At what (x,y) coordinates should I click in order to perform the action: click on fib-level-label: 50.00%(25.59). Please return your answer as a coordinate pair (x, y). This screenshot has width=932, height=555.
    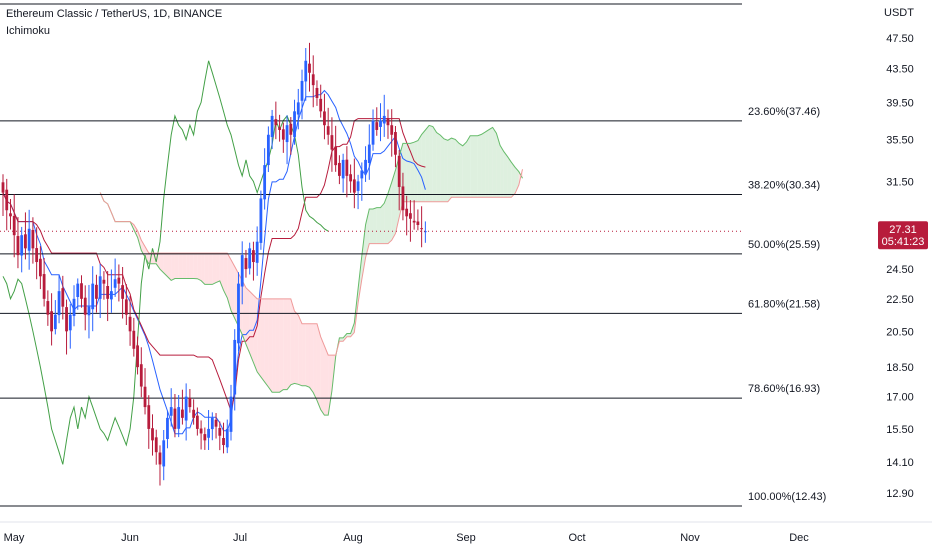
    Looking at the image, I should click on (784, 245).